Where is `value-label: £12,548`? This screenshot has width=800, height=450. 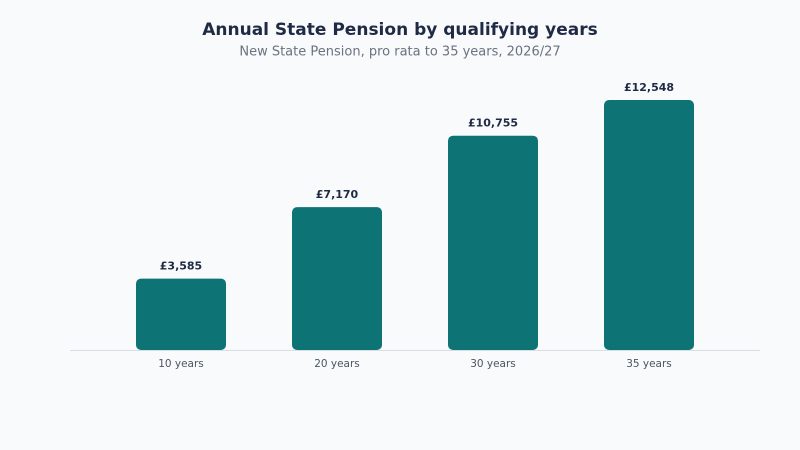
value-label: £12,548 is located at coordinates (649, 87).